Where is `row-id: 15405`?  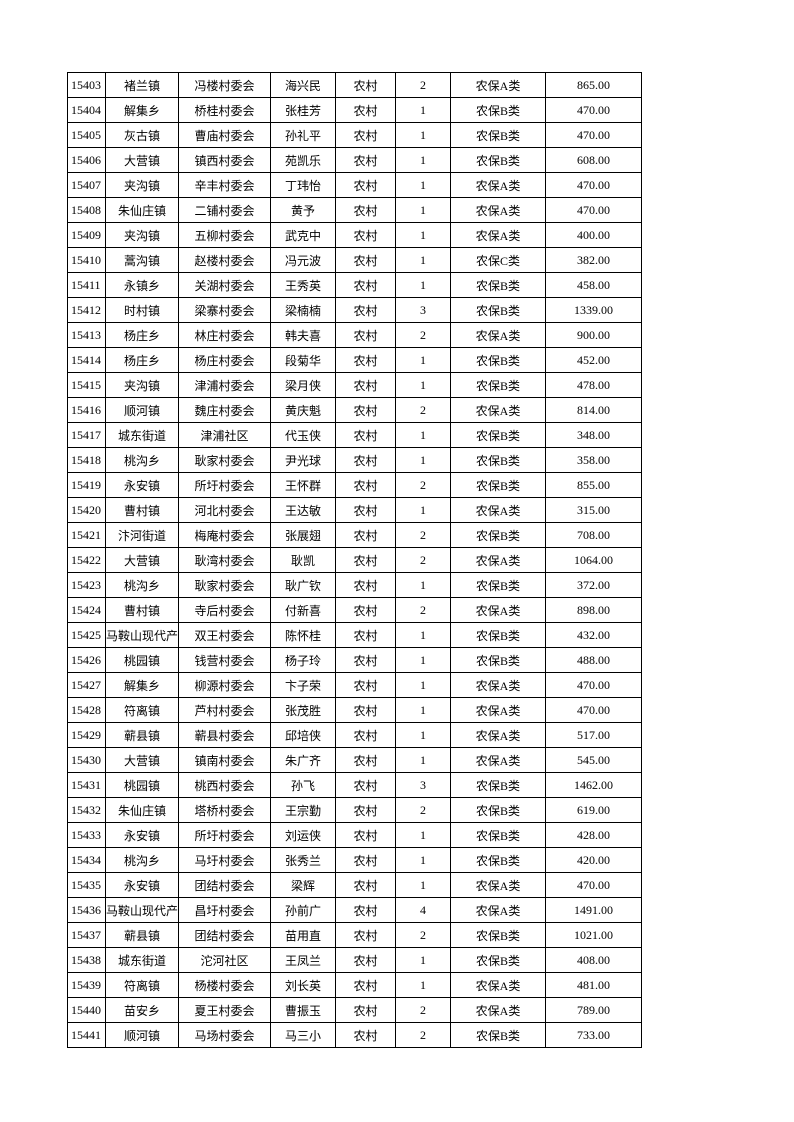
row-id: 15405 is located at coordinates (86, 135).